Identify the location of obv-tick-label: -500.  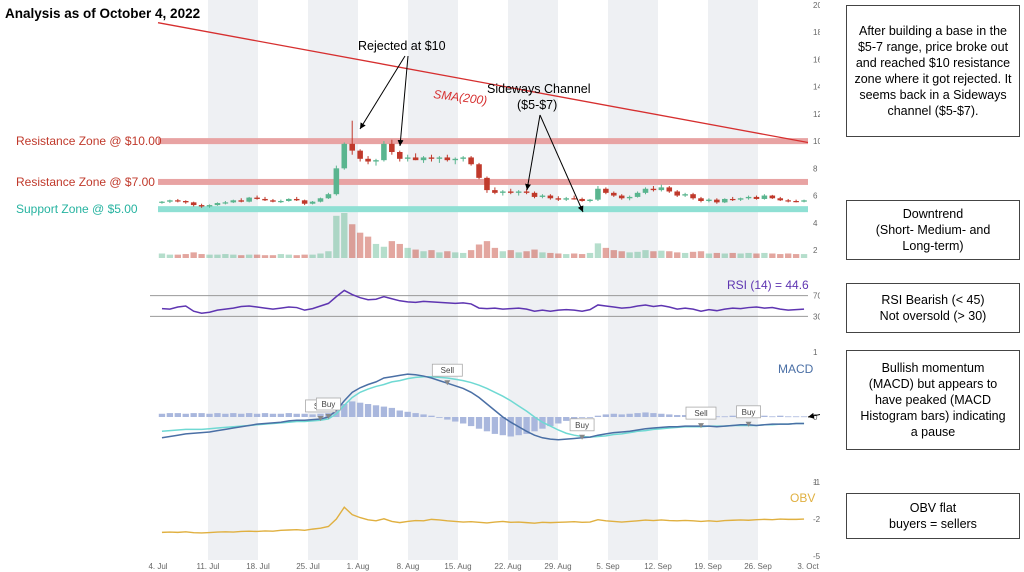
(816, 556).